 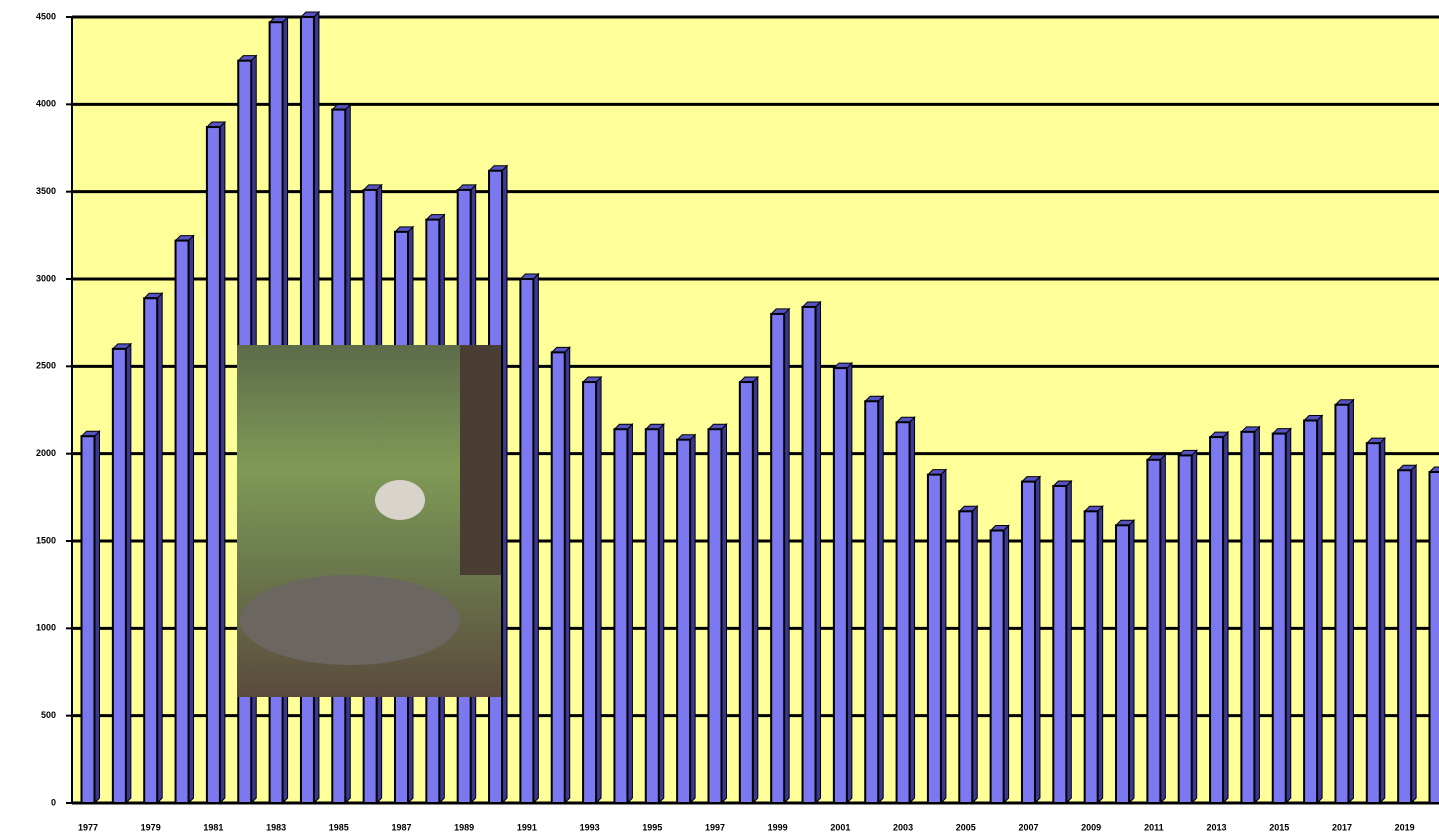 I want to click on x-tick-label: 2015, so click(x=1279, y=827).